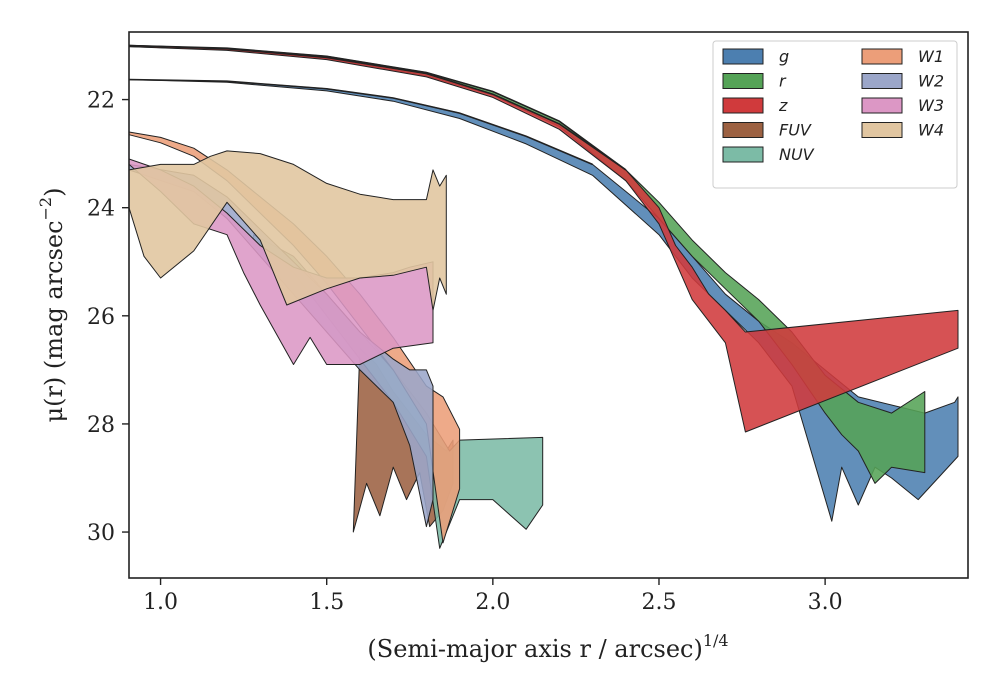  What do you see at coordinates (931, 81) in the screenshot?
I see `legend-label-w2: W2` at bounding box center [931, 81].